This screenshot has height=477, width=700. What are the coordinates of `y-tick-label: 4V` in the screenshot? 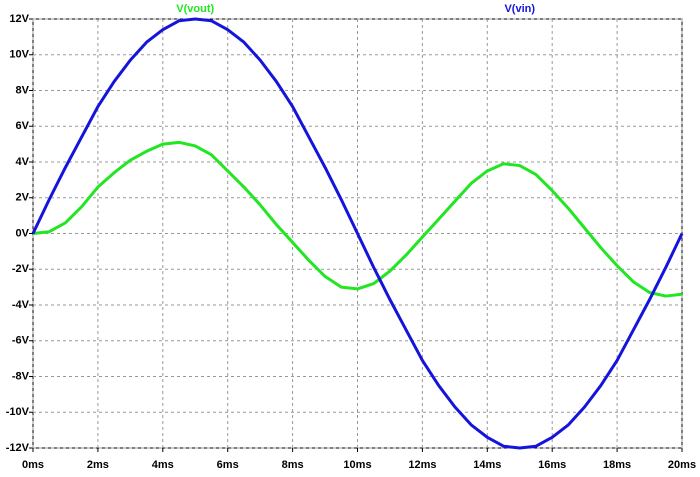 It's located at (23, 162).